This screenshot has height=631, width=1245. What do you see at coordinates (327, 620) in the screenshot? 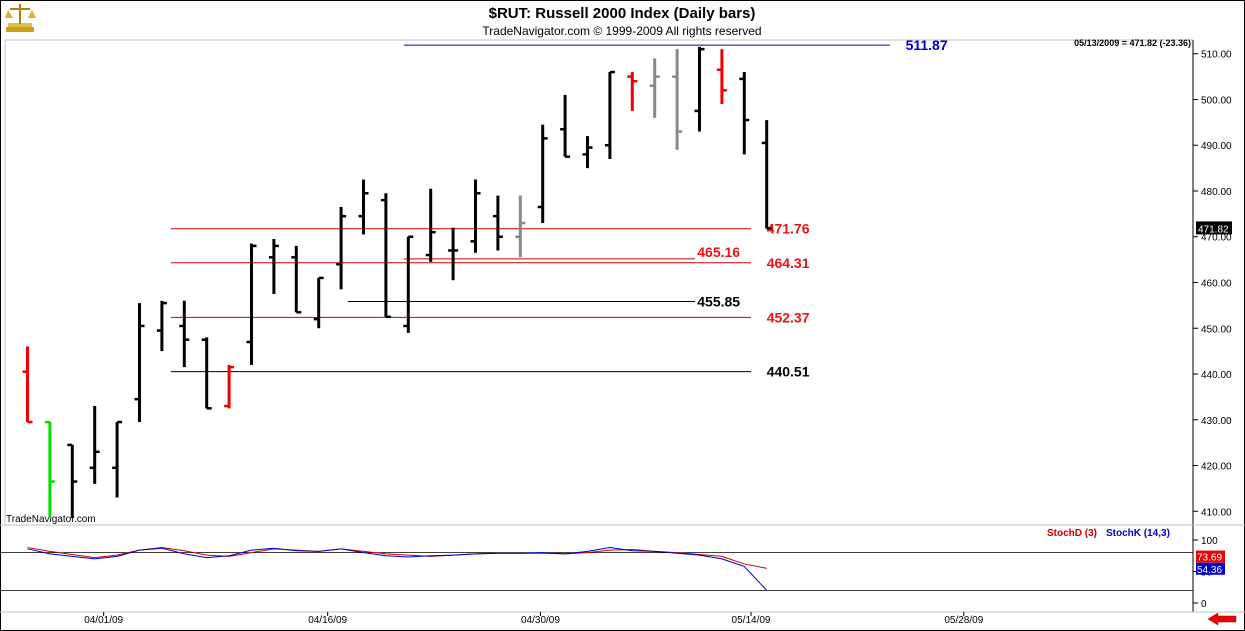
I see `date-tick-label: 04/16/09` at bounding box center [327, 620].